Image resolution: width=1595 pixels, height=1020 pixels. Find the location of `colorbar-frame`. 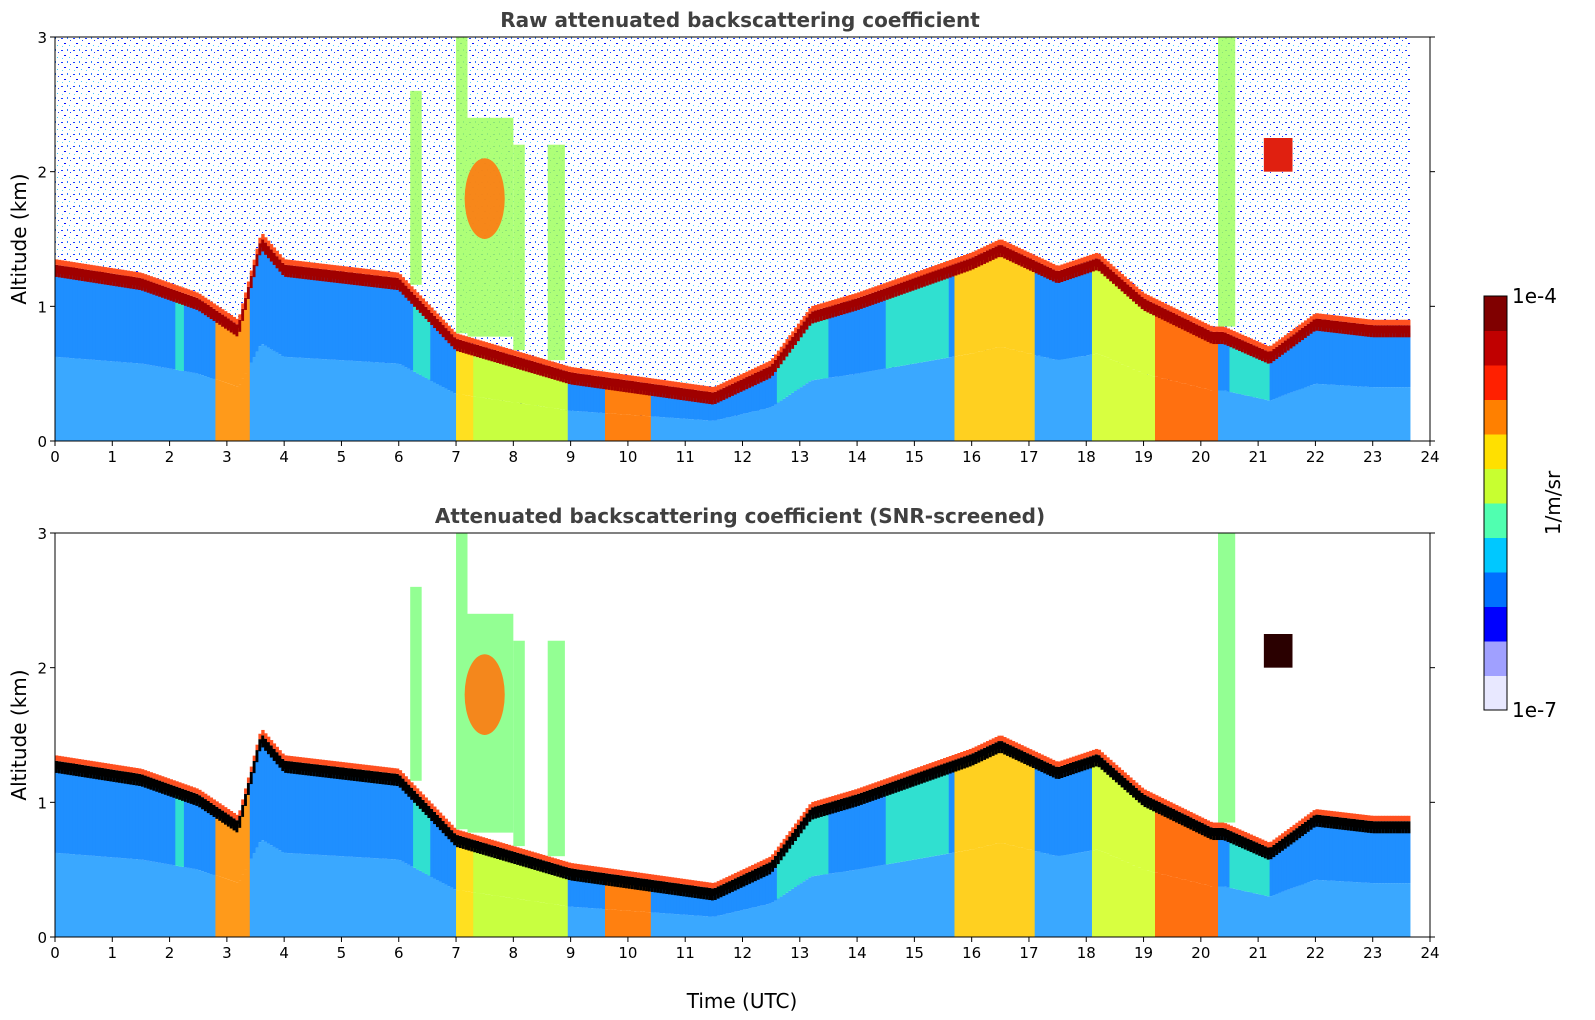

colorbar-frame is located at coordinates (1495, 503).